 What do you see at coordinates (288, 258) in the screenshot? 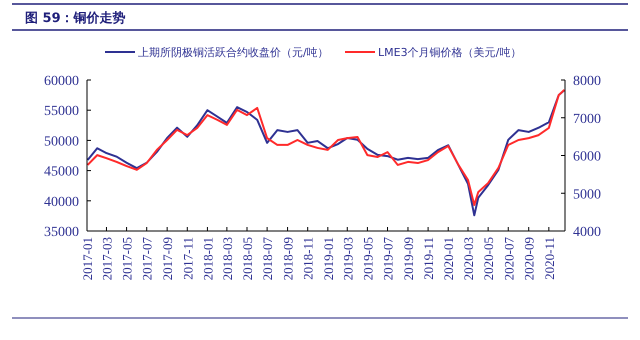
I see `x-tick-label: 2018-09` at bounding box center [288, 258].